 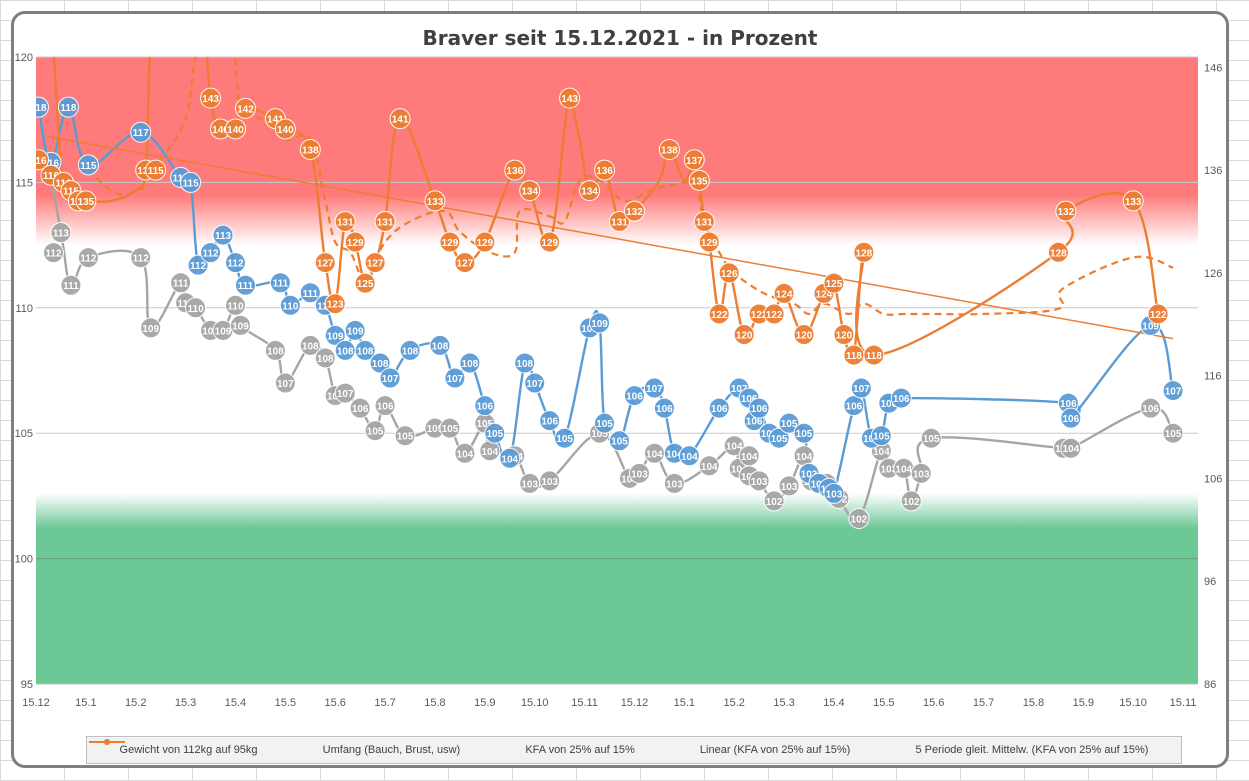 I want to click on data-label: 104, so click(x=734, y=447).